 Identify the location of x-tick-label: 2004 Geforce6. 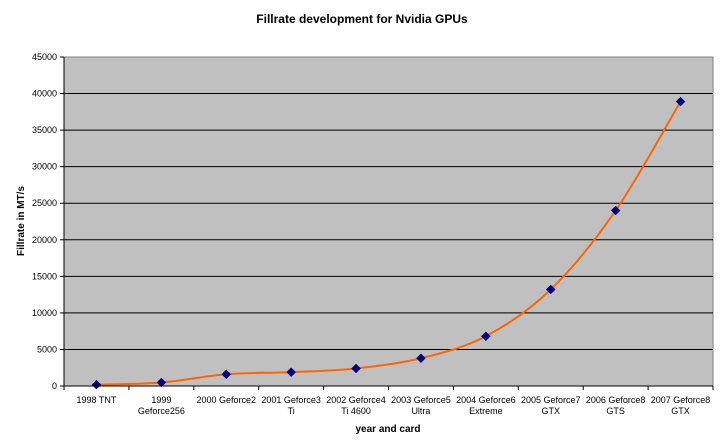
(486, 400).